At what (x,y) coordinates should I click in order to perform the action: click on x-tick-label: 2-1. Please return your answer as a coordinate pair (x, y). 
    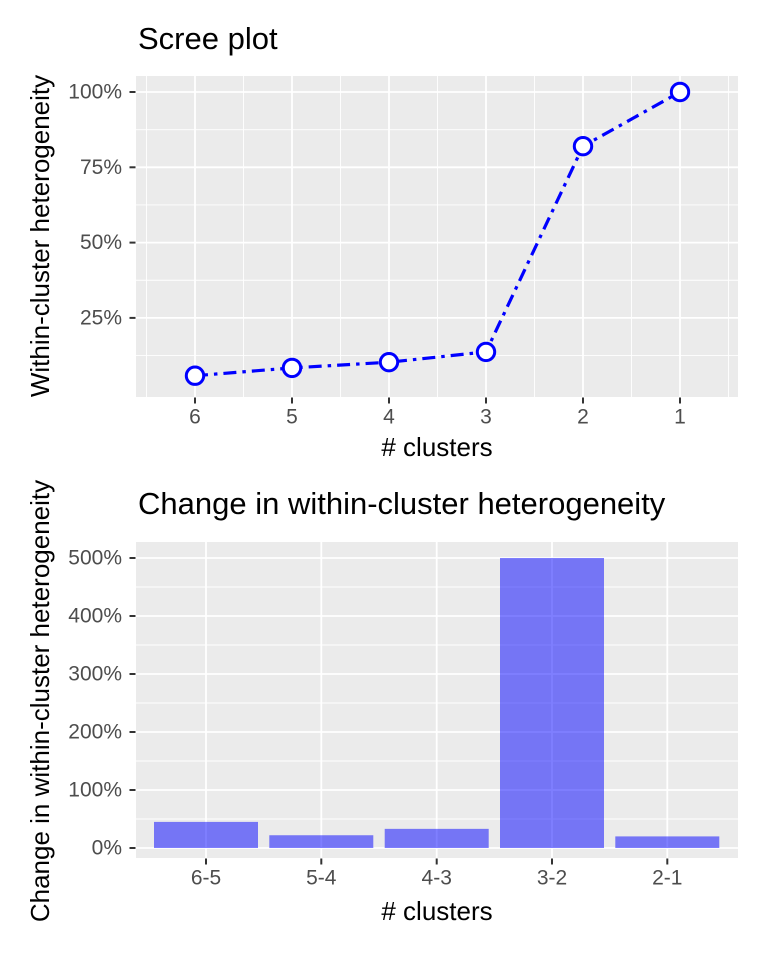
    Looking at the image, I should click on (667, 878).